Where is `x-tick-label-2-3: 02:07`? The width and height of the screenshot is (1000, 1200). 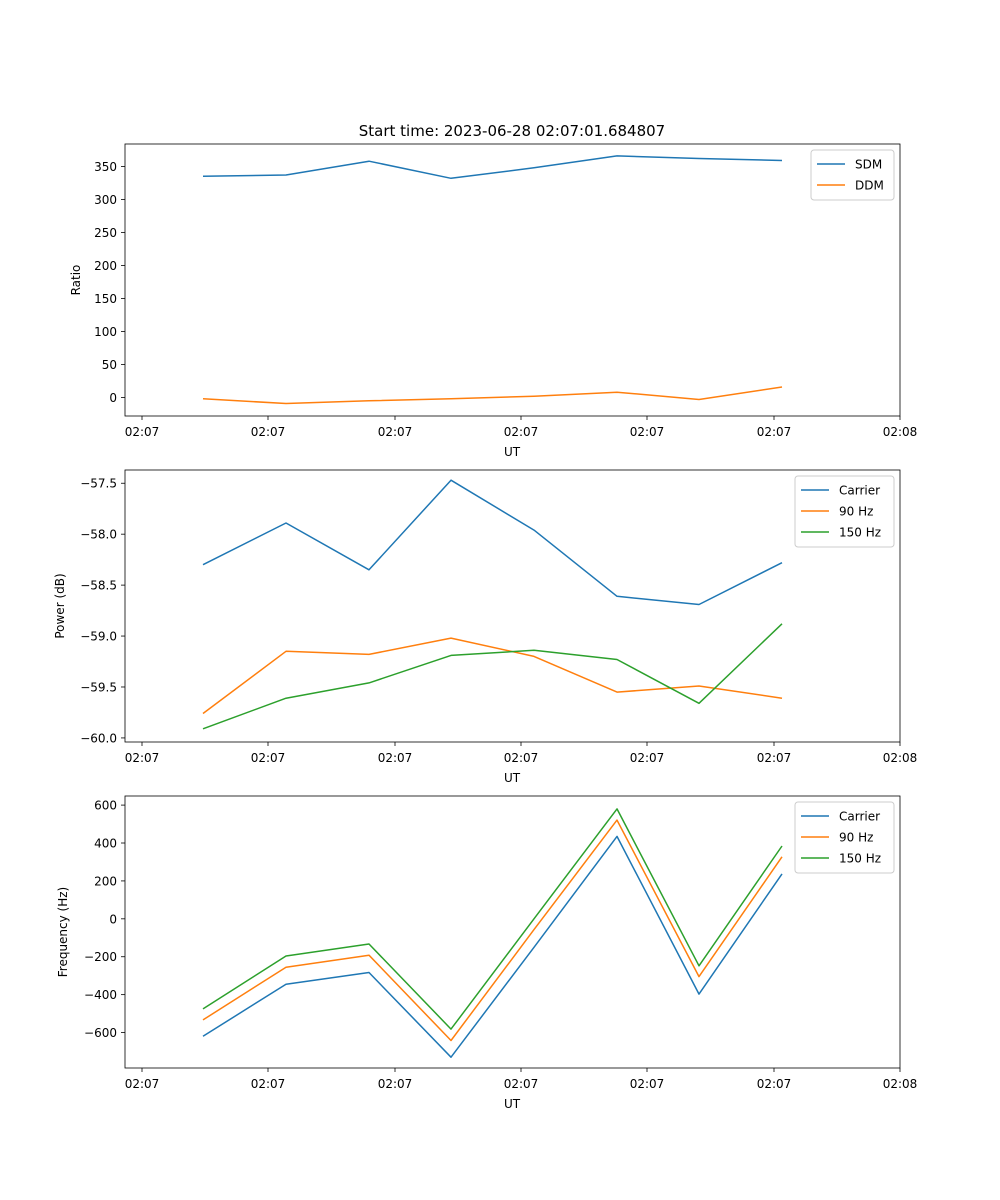 x-tick-label-2-3: 02:07 is located at coordinates (395, 758).